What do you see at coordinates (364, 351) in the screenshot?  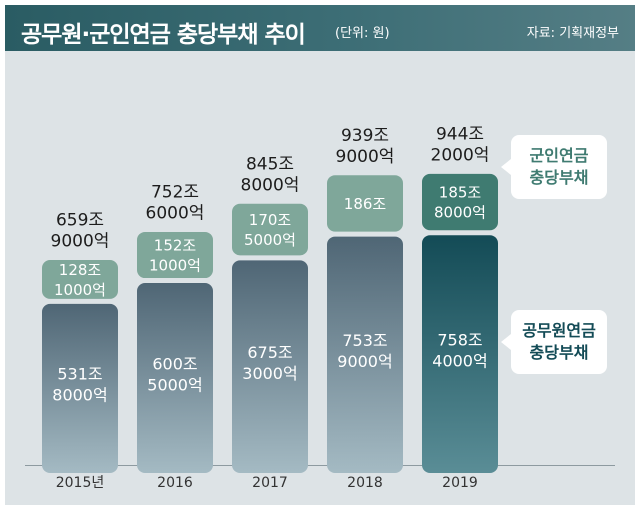 I see `label-civil-3: 753조 9000억` at bounding box center [364, 351].